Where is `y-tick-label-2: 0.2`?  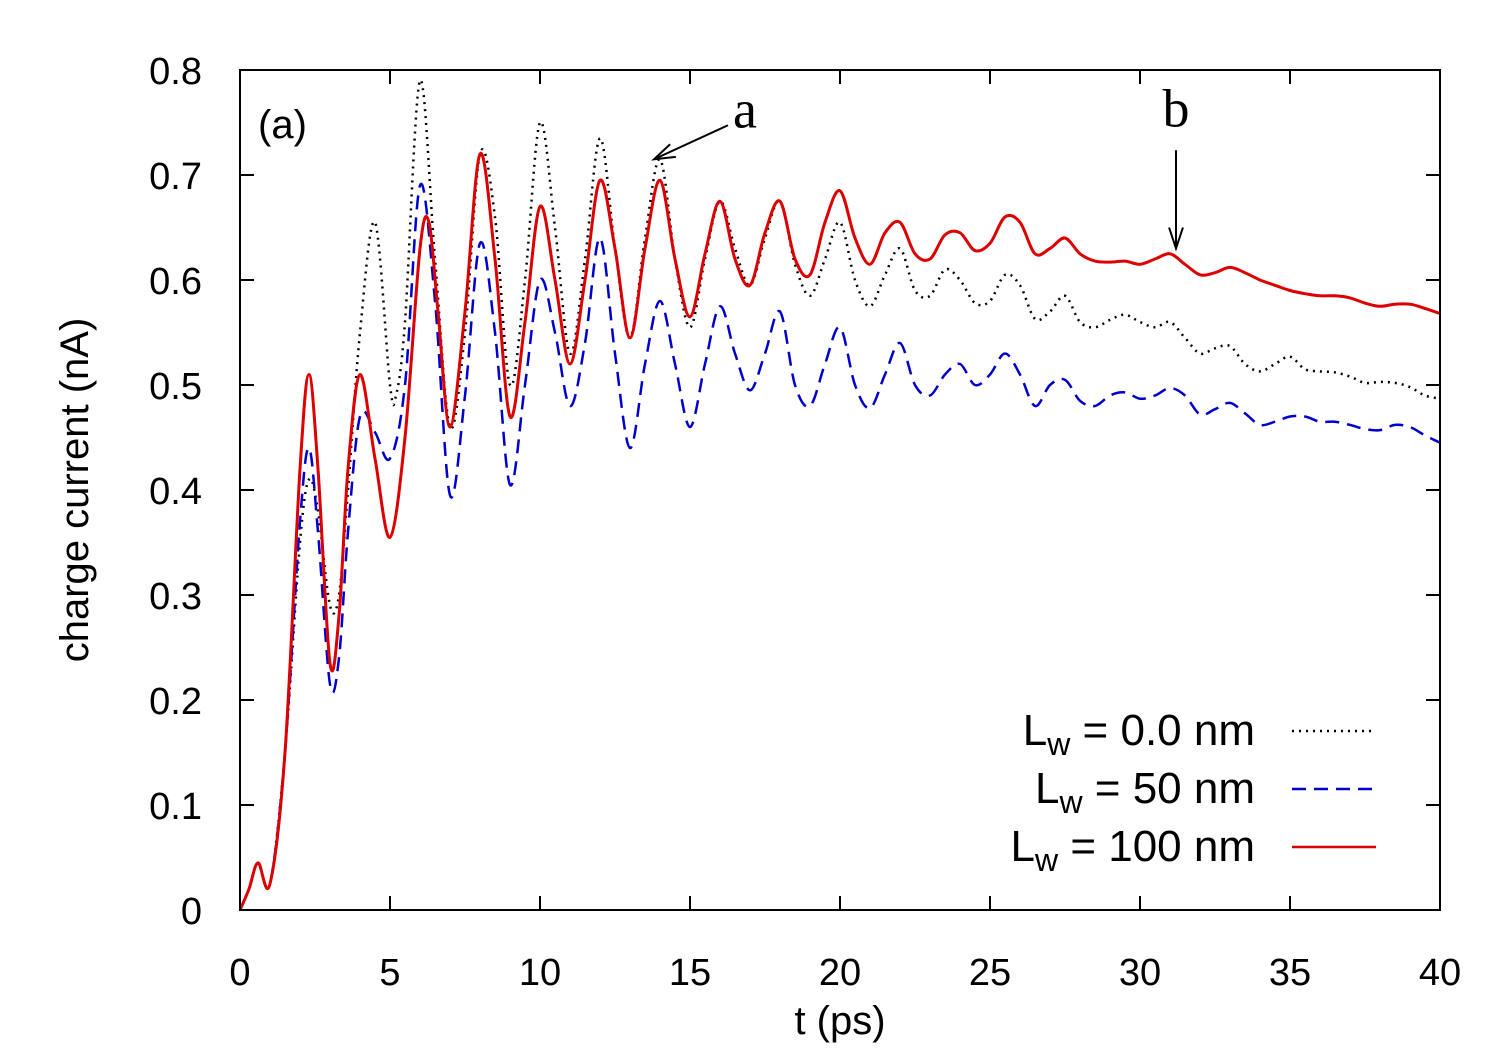 y-tick-label-2: 0.2 is located at coordinates (175, 702).